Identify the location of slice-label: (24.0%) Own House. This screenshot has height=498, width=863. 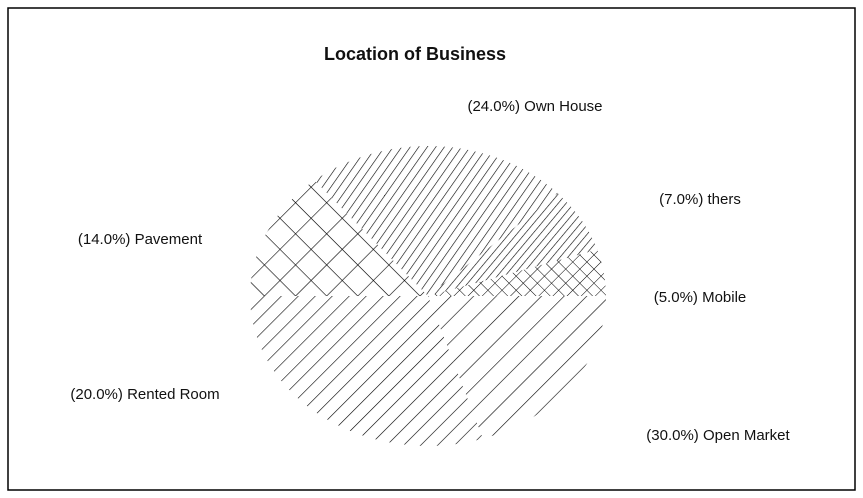
(534, 106).